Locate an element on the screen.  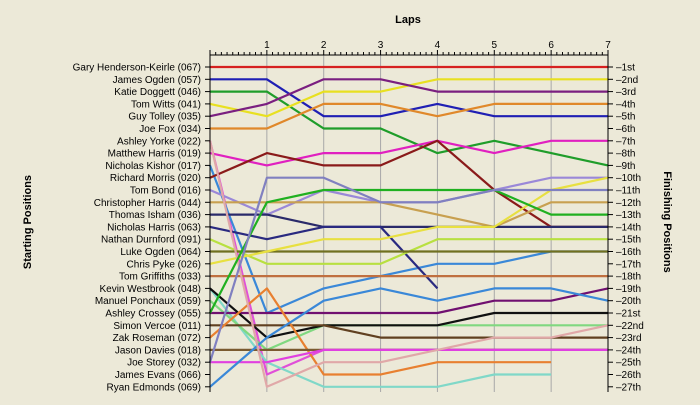
starting-position-label: Chris Pyke (026) is located at coordinates (164, 264).